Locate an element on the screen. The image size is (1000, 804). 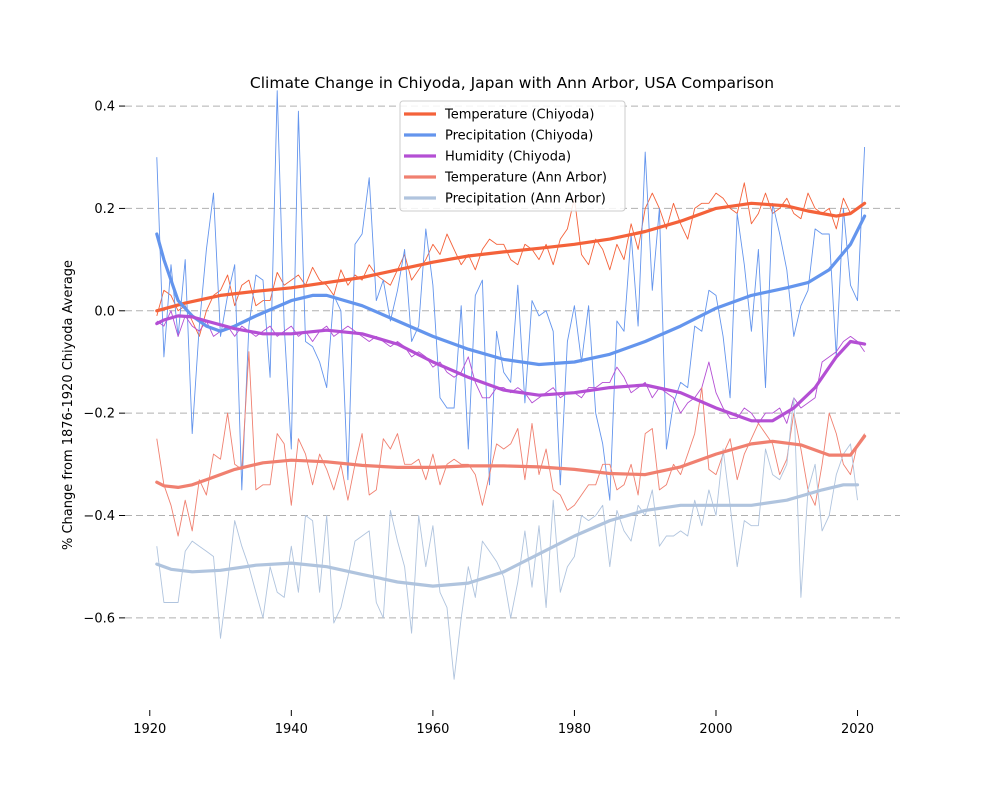
legend-label-precipitation-ann-arbor: Precipitation (Ann Arbor) is located at coordinates (525, 199).